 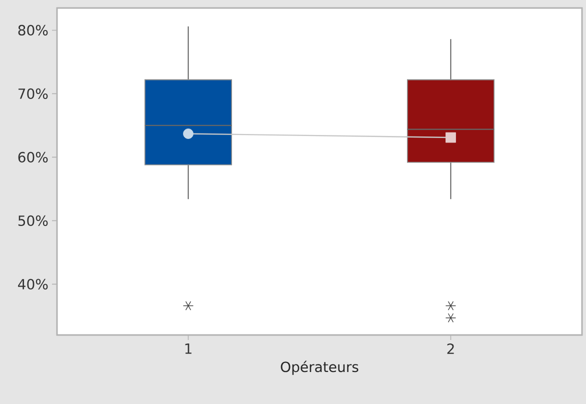 What do you see at coordinates (188, 349) in the screenshot?
I see `x-tick-label: 1` at bounding box center [188, 349].